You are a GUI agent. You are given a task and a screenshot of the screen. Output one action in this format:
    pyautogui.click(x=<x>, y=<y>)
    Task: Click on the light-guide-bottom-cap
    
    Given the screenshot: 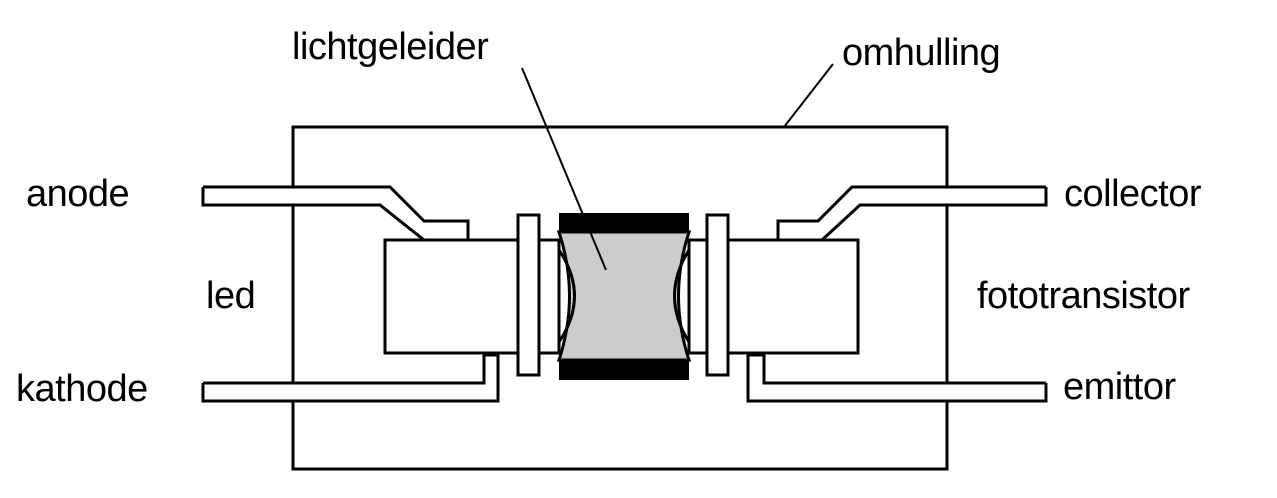 What is the action you would take?
    pyautogui.click(x=624, y=370)
    